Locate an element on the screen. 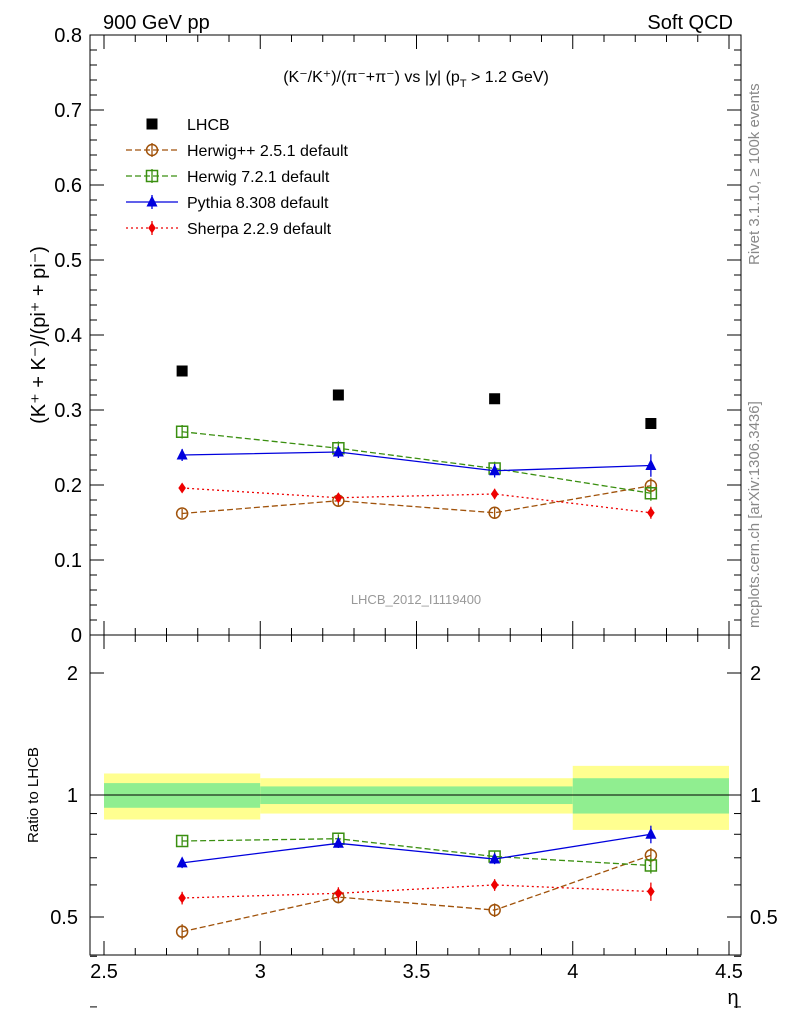 Image resolution: width=786 pixels, height=1024 pixels. series-lhcb is located at coordinates (416, 397).